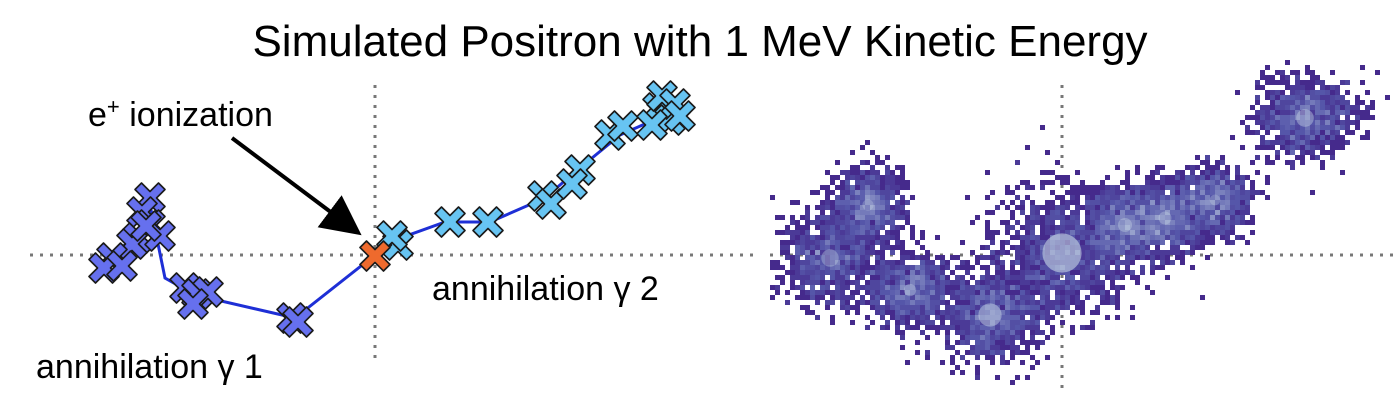  Describe the element at coordinates (375, 256) in the screenshot. I see `positron-deposit-marker` at that location.